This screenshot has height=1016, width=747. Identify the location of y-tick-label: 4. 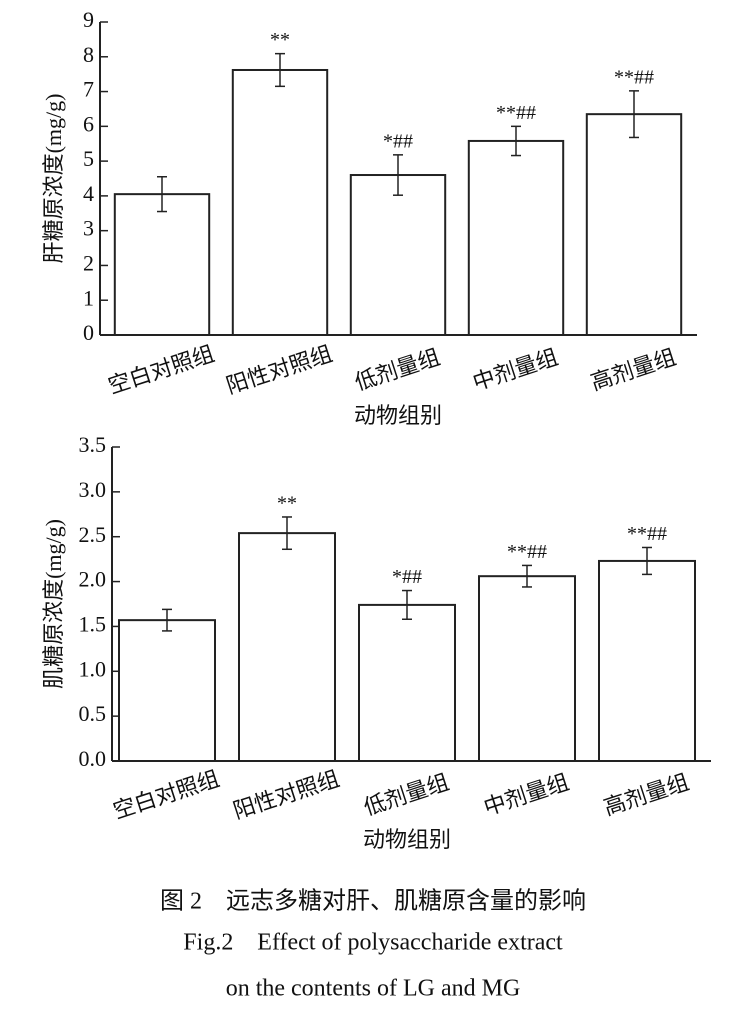
(88, 193).